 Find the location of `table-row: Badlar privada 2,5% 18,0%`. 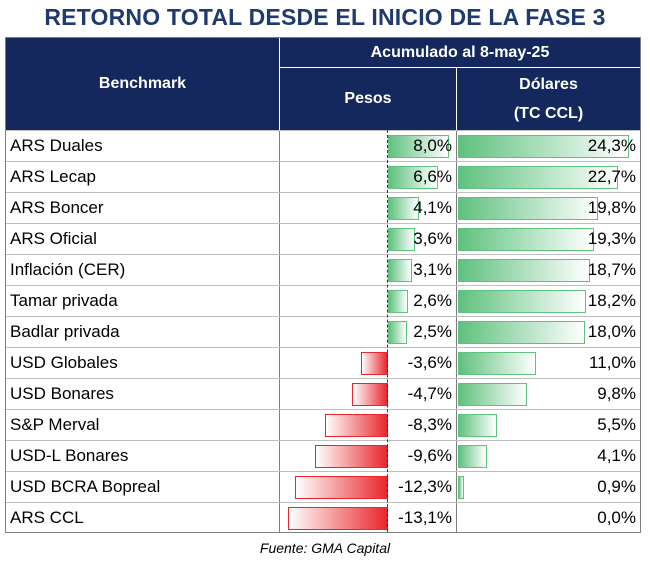

table-row: Badlar privada 2,5% 18,0% is located at coordinates (323, 331).